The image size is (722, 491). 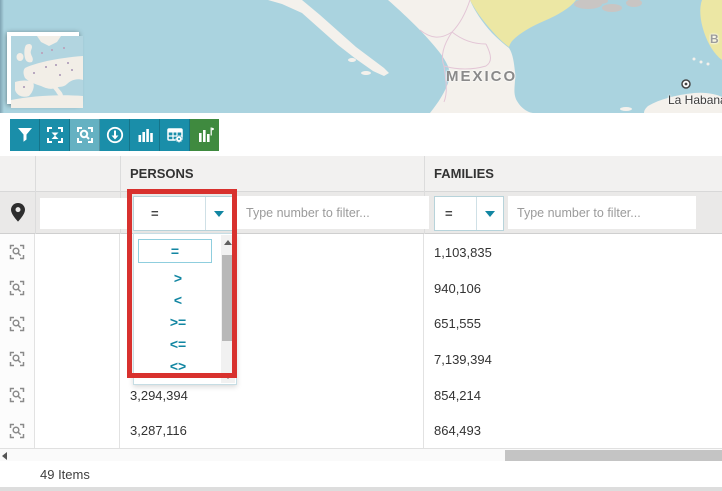 I want to click on dropdown-scrollbar-thumb, so click(x=228, y=298).